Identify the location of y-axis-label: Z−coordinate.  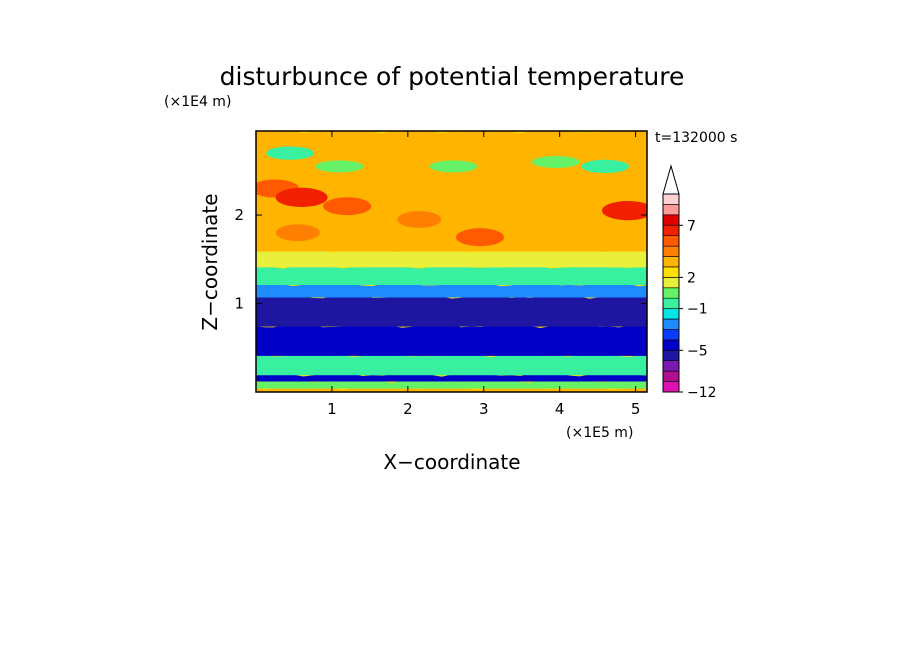
(210, 261).